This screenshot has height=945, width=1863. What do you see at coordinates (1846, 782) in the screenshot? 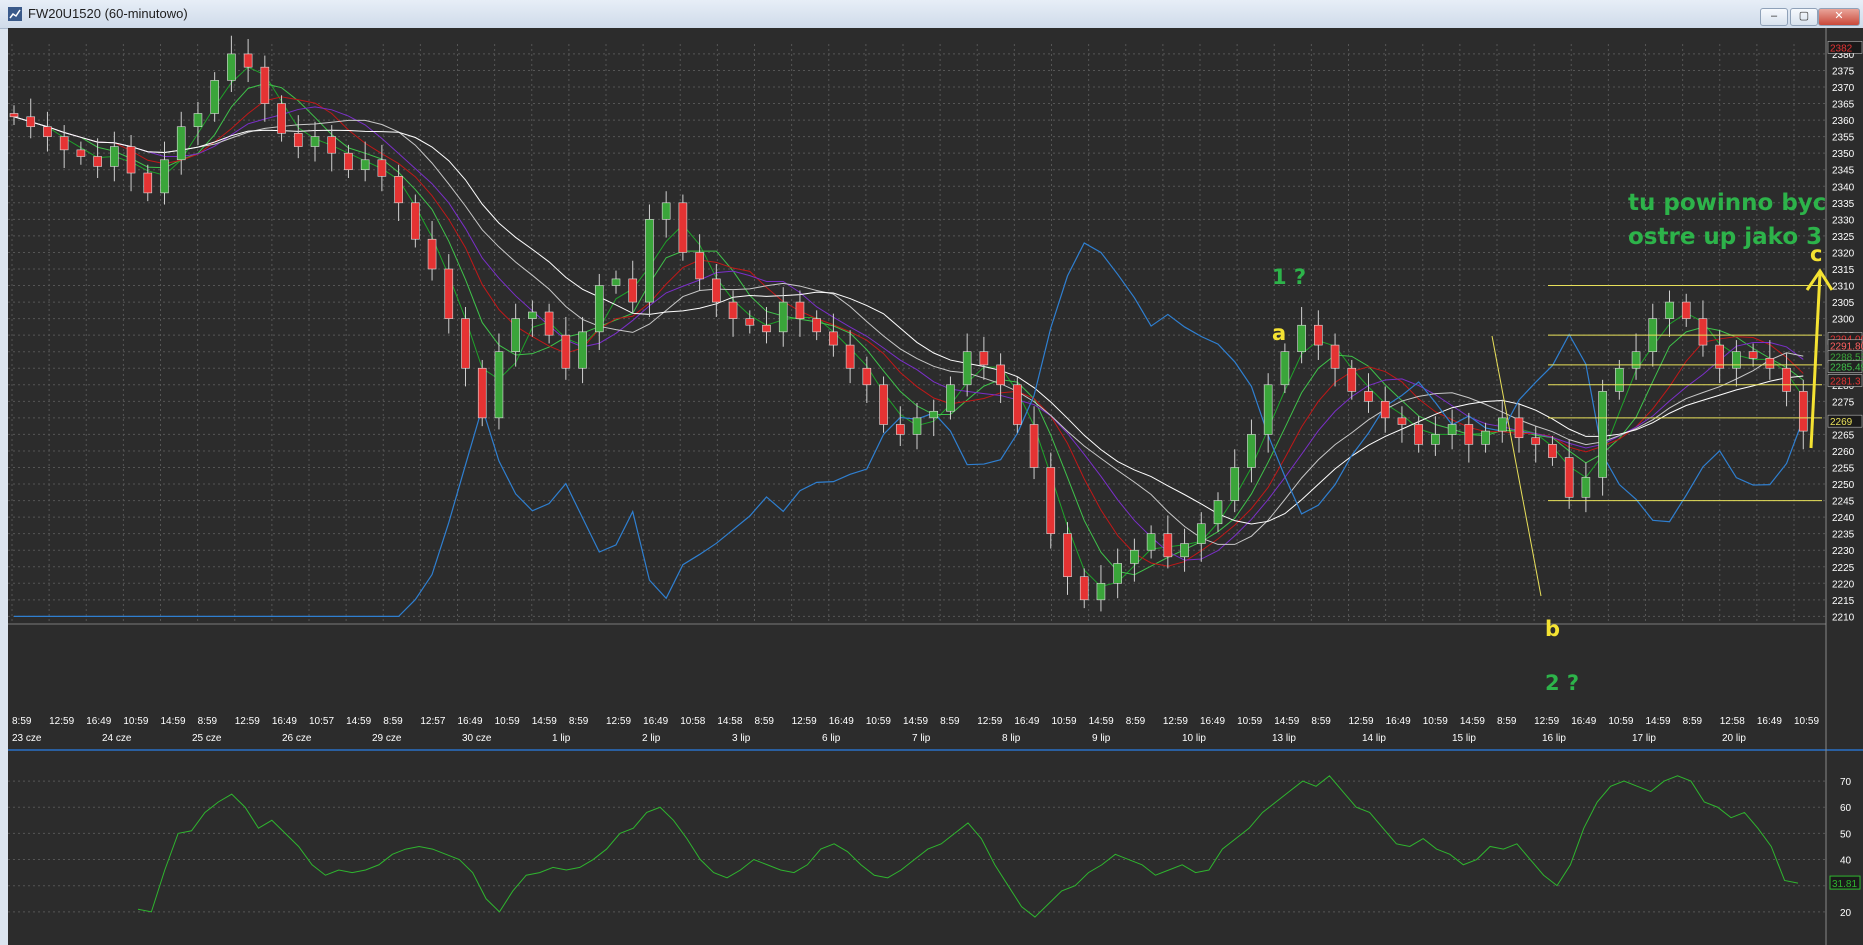
I see `osc-tick-label: 70` at bounding box center [1846, 782].